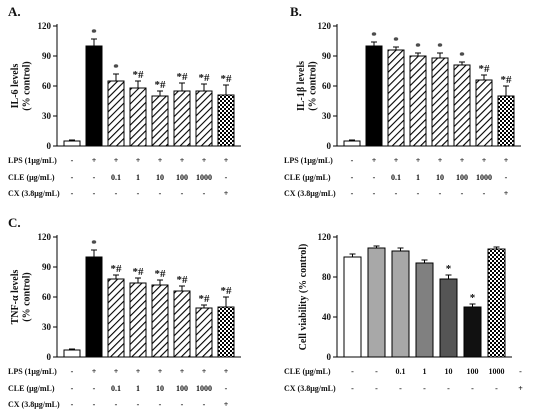 The height and width of the screenshot is (415, 550). I want to click on panel-b-row-lps: LPS (1μg/mL), so click(308, 160).